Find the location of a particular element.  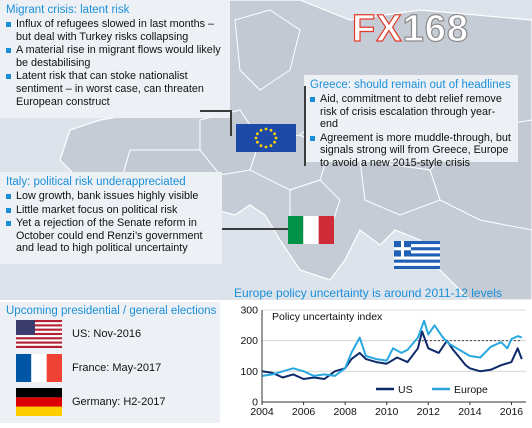

x-tick-label: 2012 is located at coordinates (429, 412).